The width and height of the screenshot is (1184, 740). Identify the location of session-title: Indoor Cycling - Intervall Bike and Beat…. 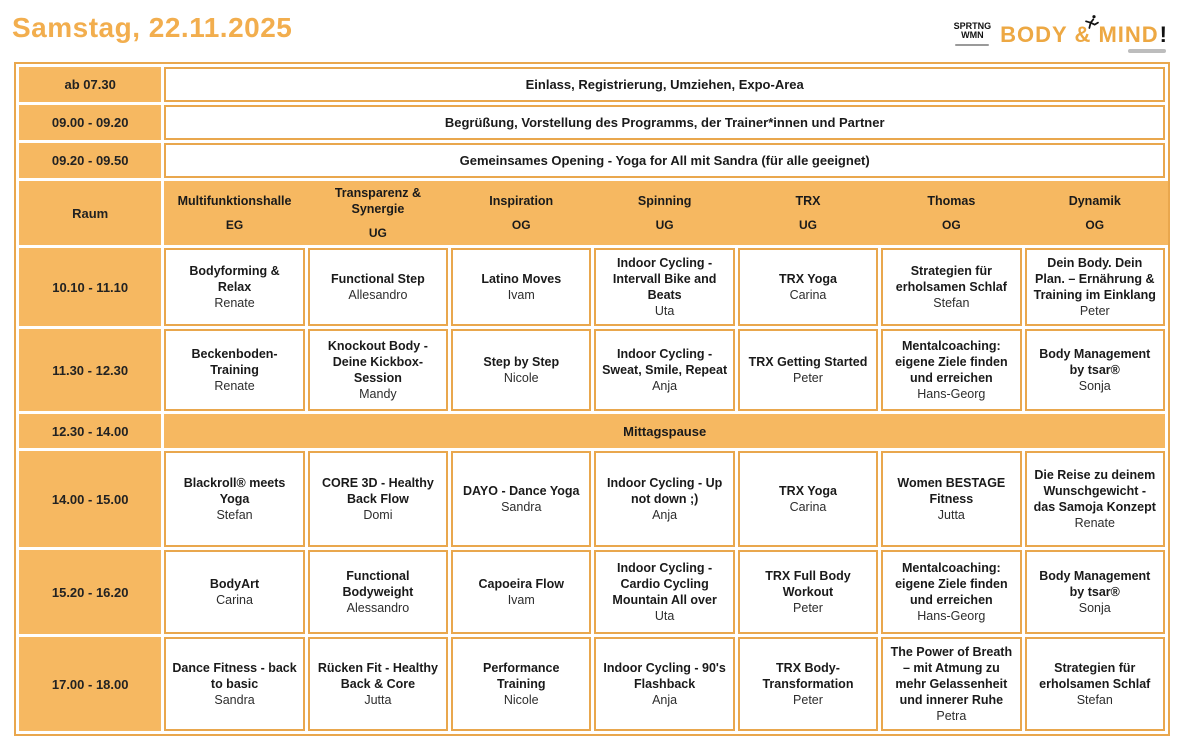
(664, 278).